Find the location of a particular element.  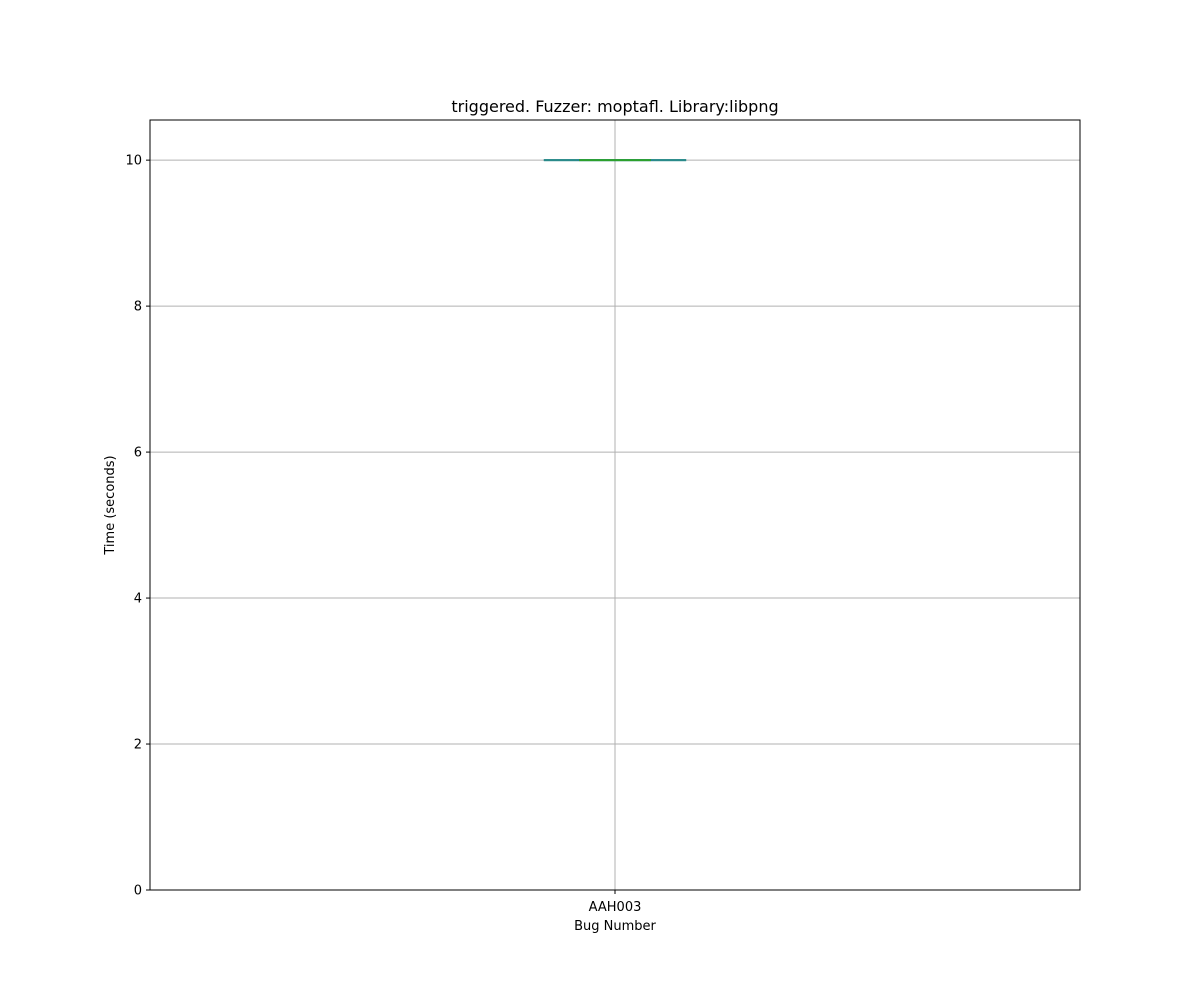

x-tick-label: AAH003 is located at coordinates (615, 907).